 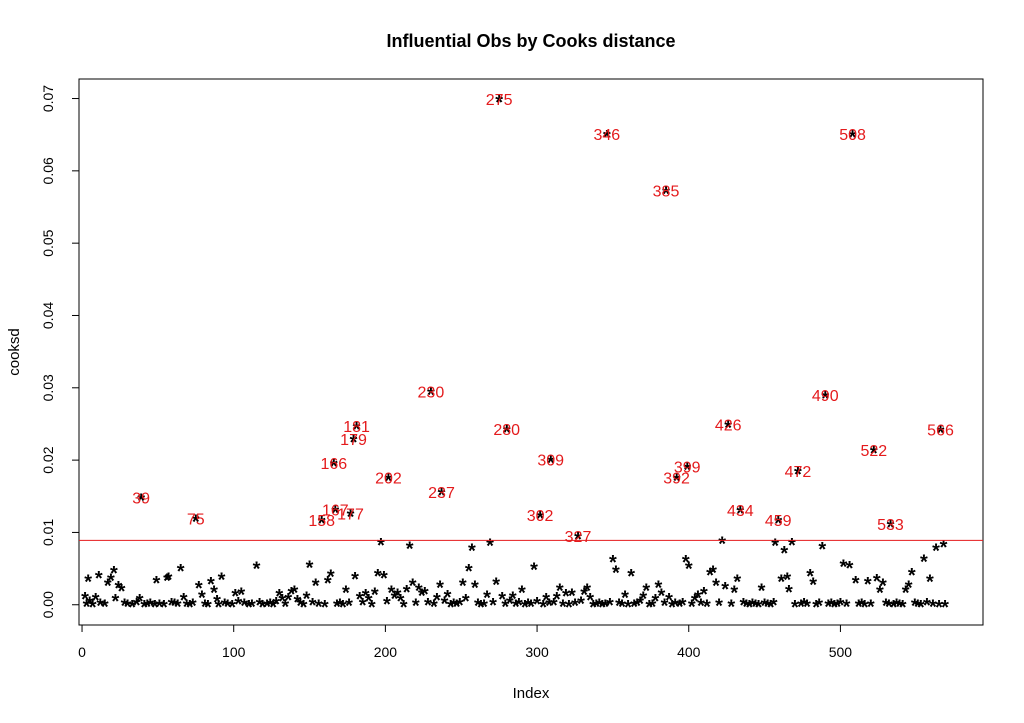 I want to click on point-label: 490, so click(x=825, y=396).